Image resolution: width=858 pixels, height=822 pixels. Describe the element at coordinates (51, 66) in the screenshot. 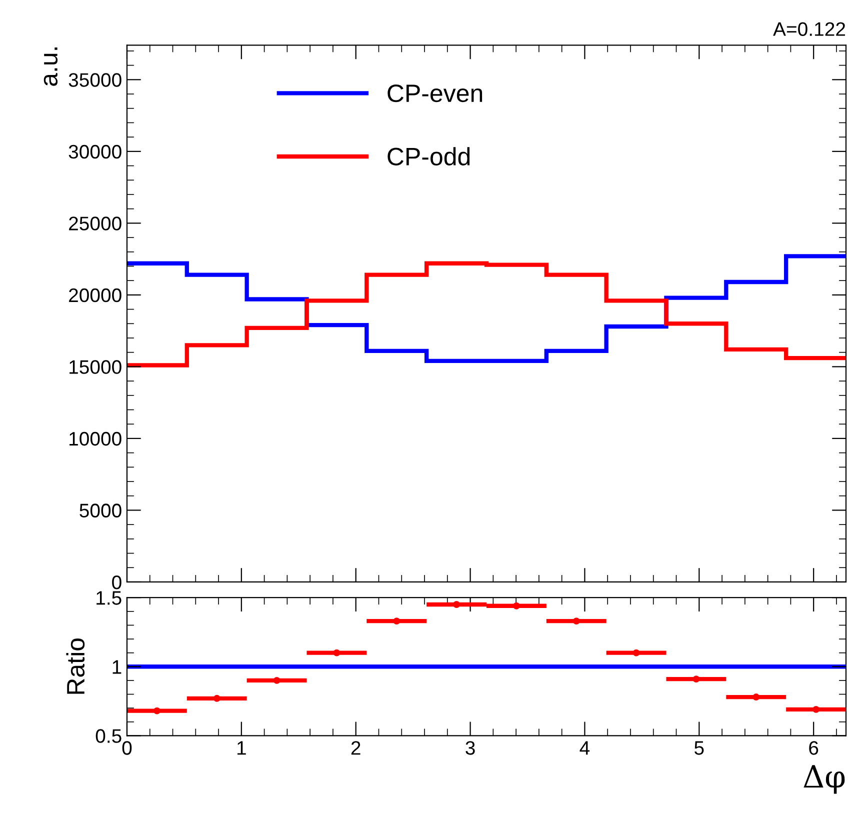

I see `y-axis-title: a.u.` at that location.